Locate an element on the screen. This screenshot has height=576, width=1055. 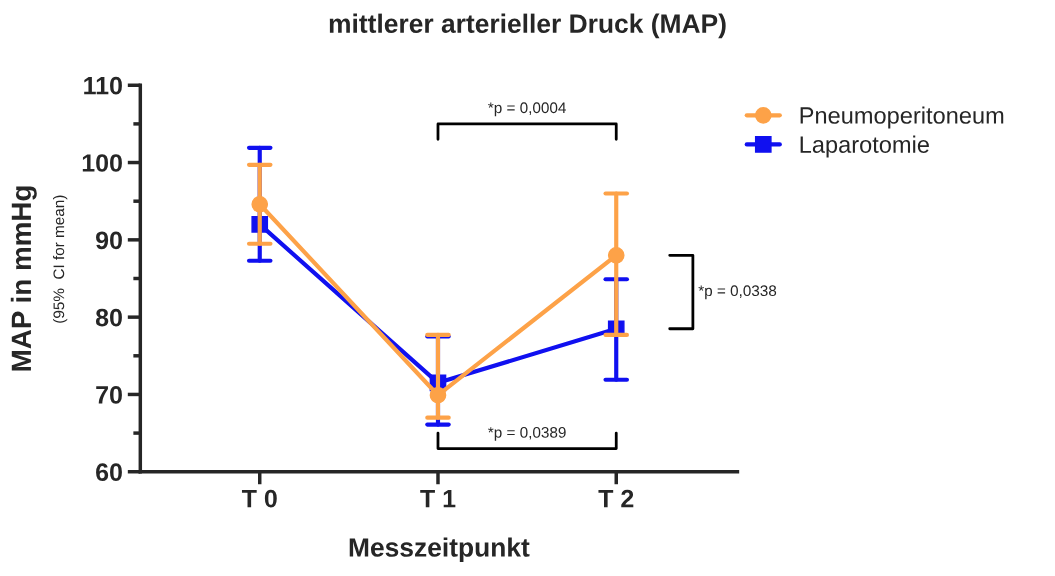
chart-title: mittlerer arterieller Druck (MAP) is located at coordinates (527, 26).